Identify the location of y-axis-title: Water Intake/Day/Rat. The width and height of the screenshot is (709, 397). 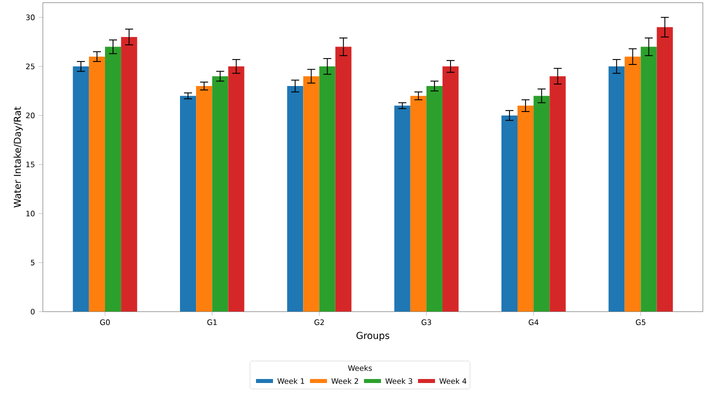
(18, 157).